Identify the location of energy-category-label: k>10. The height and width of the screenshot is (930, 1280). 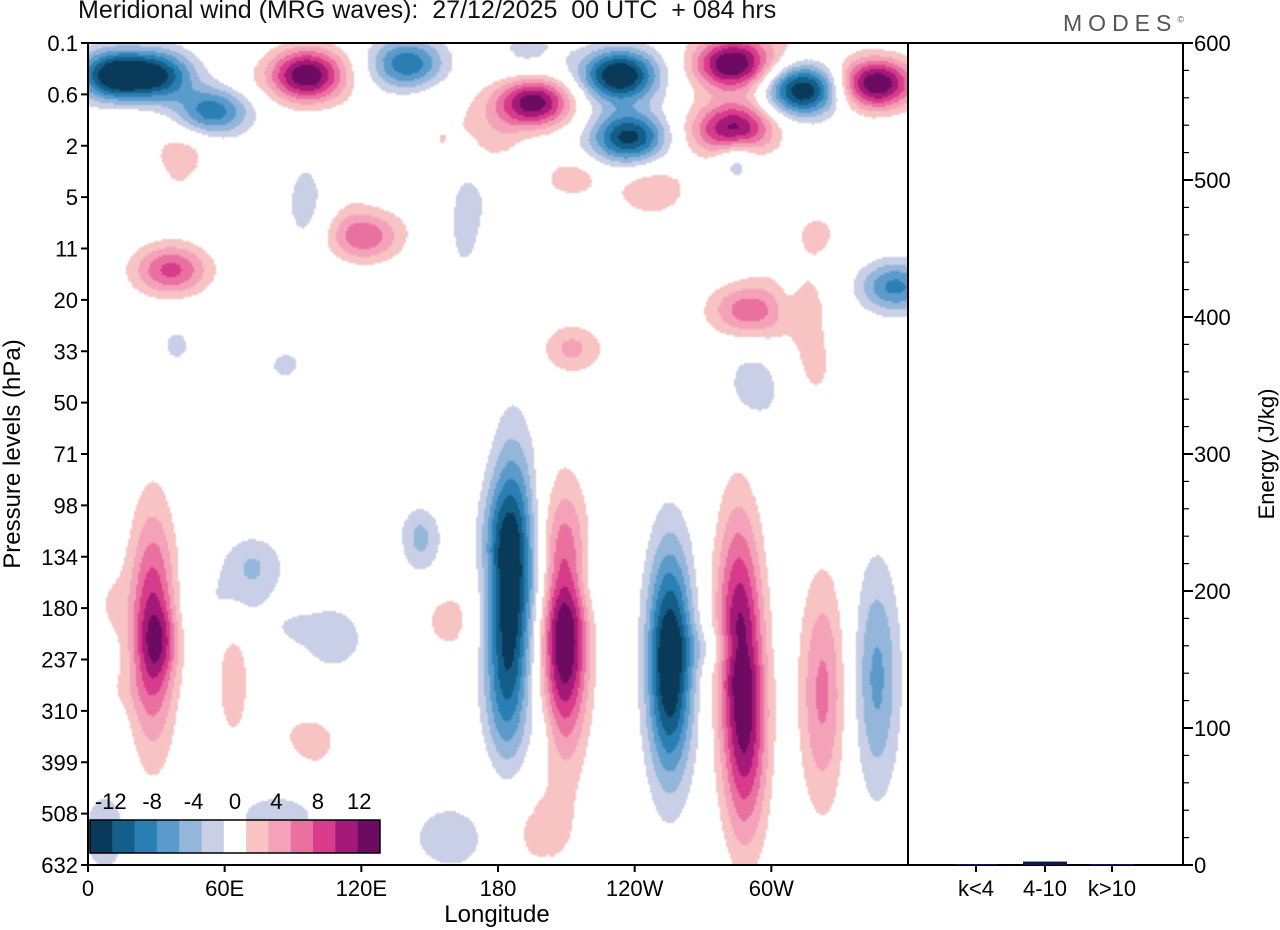
(1112, 888).